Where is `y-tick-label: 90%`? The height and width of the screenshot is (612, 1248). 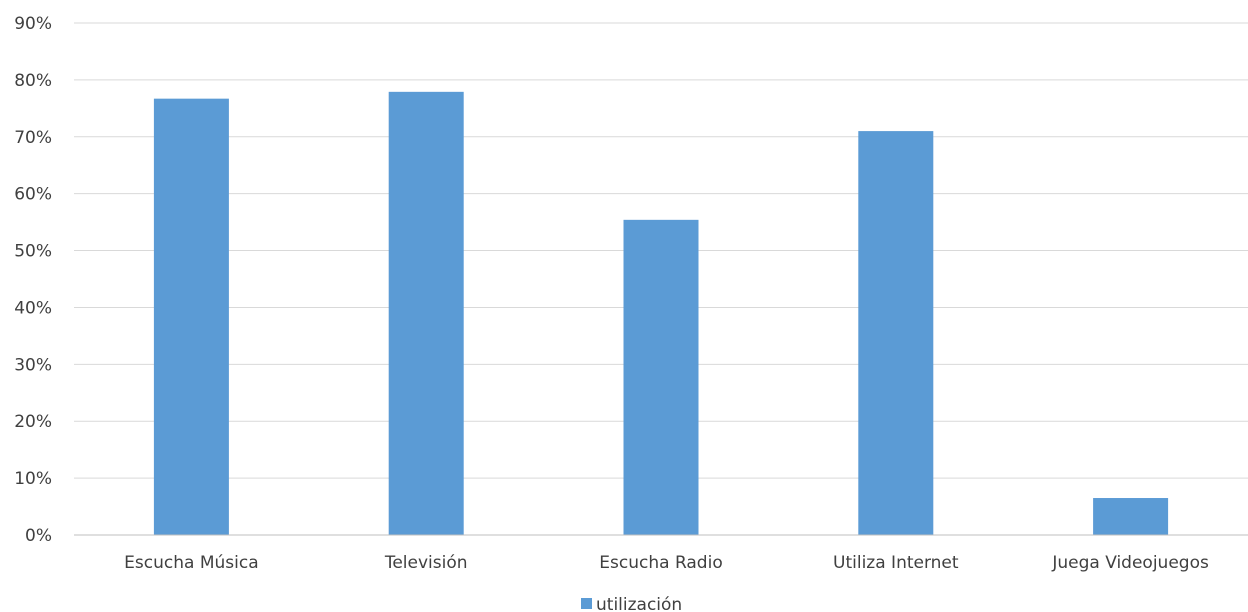
y-tick-label: 90% is located at coordinates (33, 24).